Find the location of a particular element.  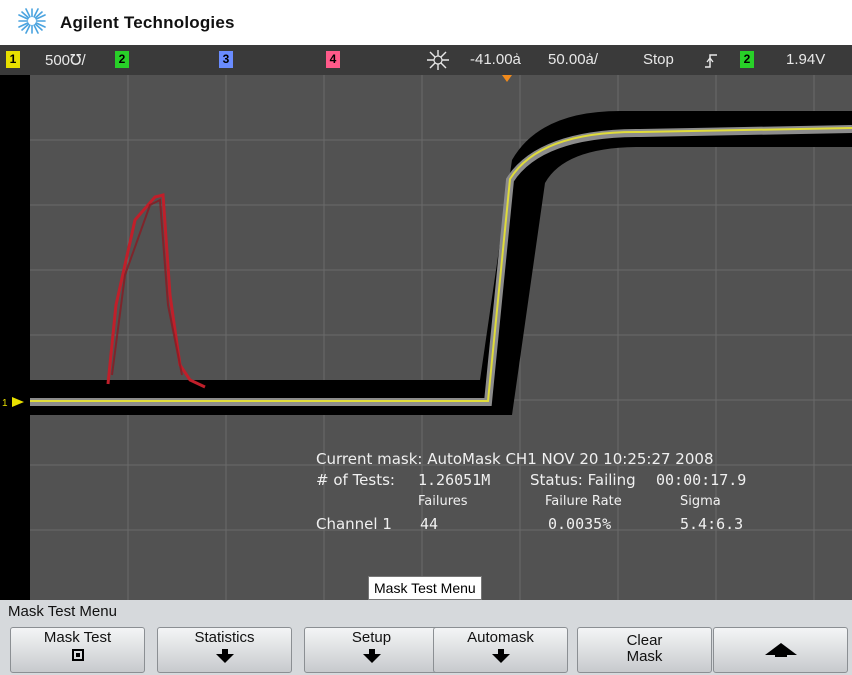

failures-header: Failures is located at coordinates (443, 501).